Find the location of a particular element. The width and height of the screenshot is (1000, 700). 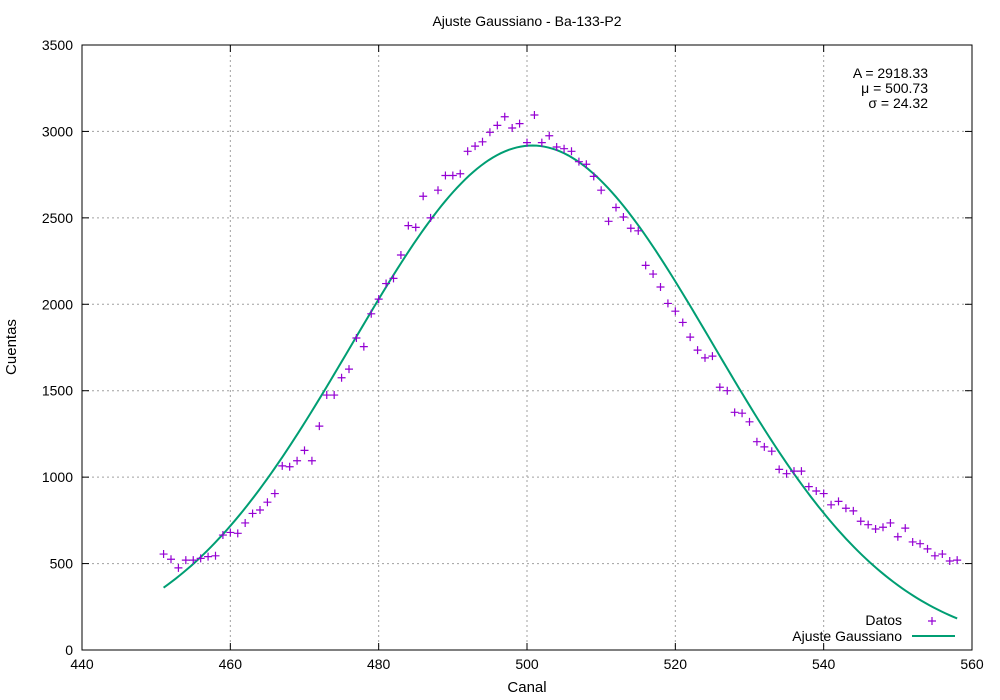

legend: Datos Ajuste Gaussiano is located at coordinates (873, 628).